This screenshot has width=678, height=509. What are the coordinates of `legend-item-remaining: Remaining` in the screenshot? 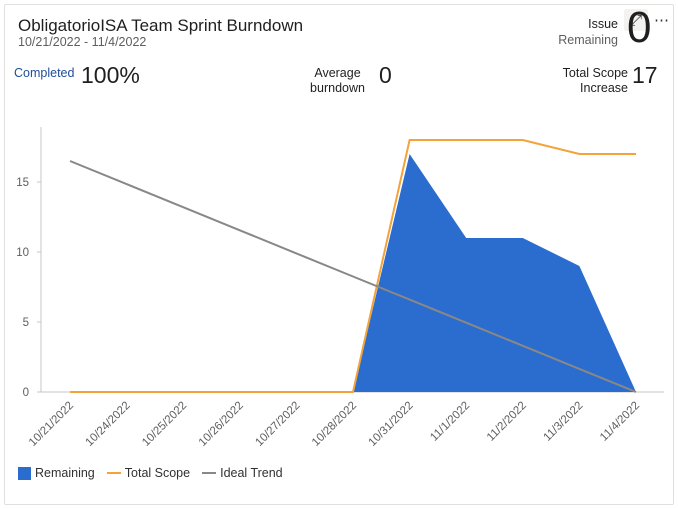 It's located at (56, 473).